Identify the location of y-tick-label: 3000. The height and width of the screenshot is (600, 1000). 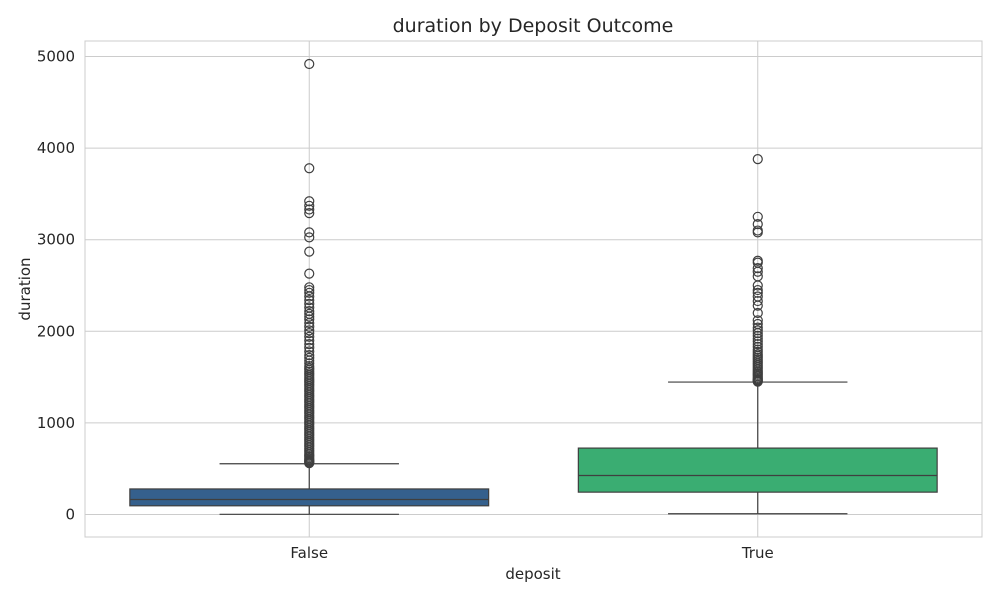
(56, 240).